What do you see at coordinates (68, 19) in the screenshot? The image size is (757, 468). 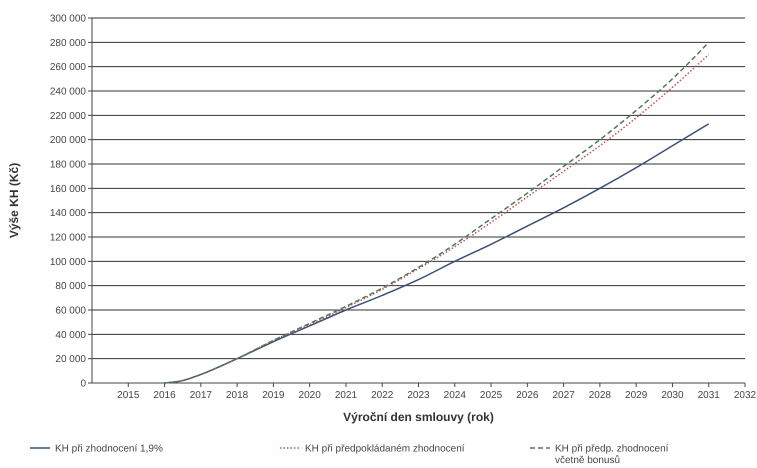 I see `y-tick-label: 300 000` at bounding box center [68, 19].